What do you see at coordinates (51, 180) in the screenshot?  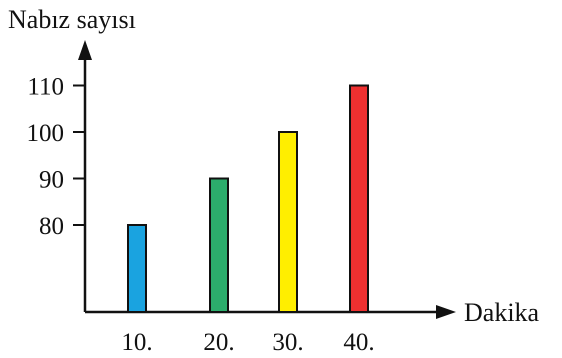 I see `y-tick-label: 90` at bounding box center [51, 180].